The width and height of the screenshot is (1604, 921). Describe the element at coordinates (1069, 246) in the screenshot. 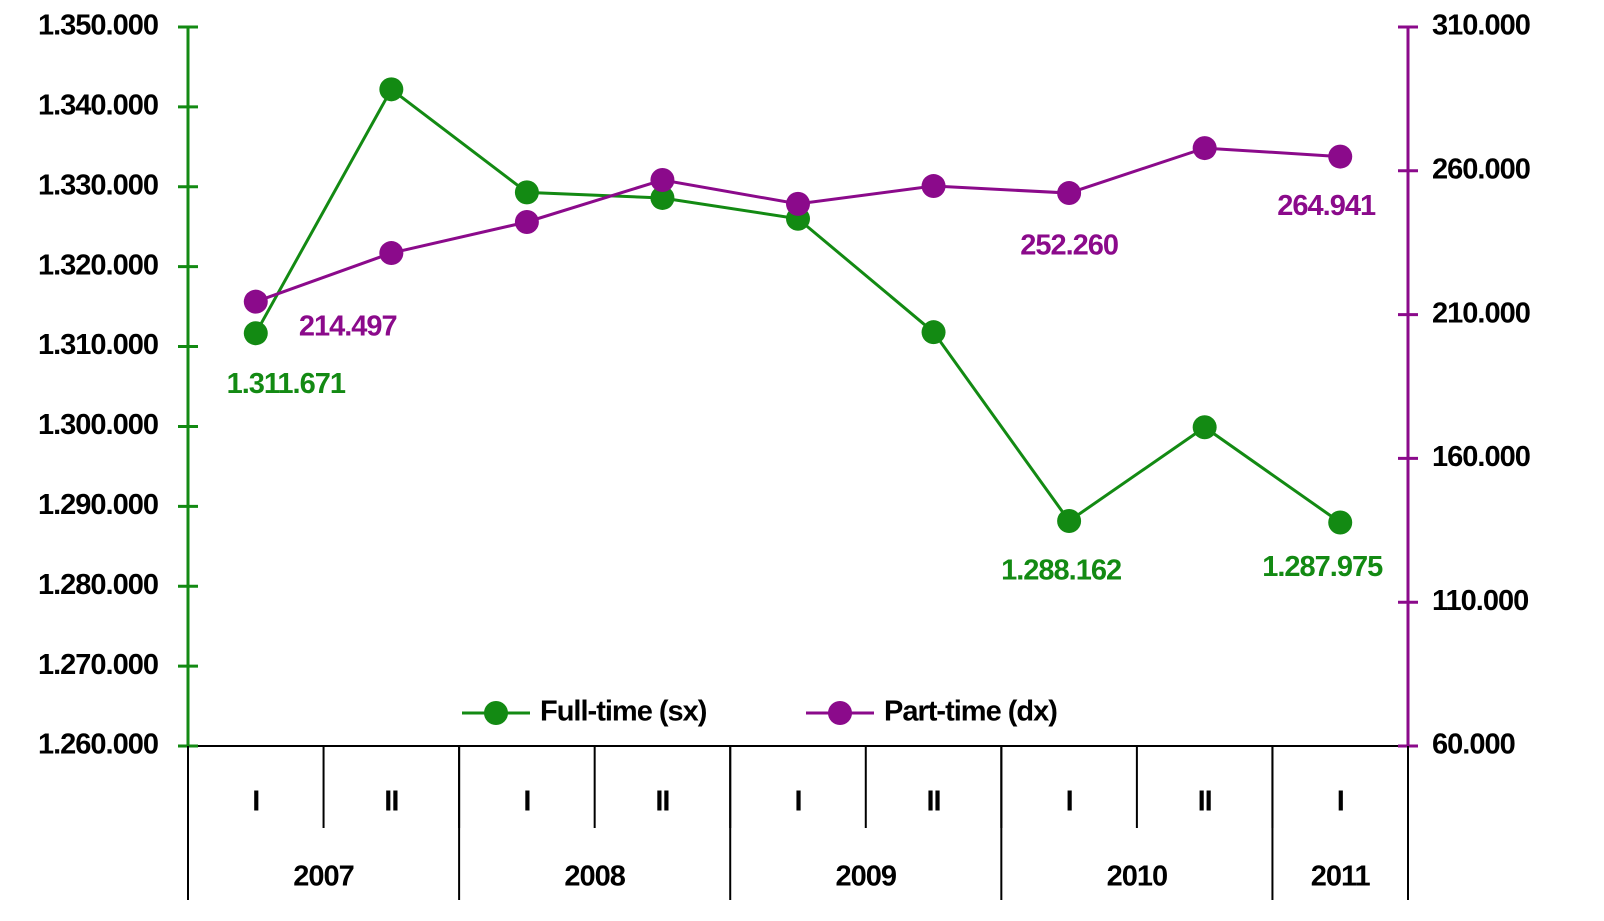

I see `data-label: 252.260` at that location.